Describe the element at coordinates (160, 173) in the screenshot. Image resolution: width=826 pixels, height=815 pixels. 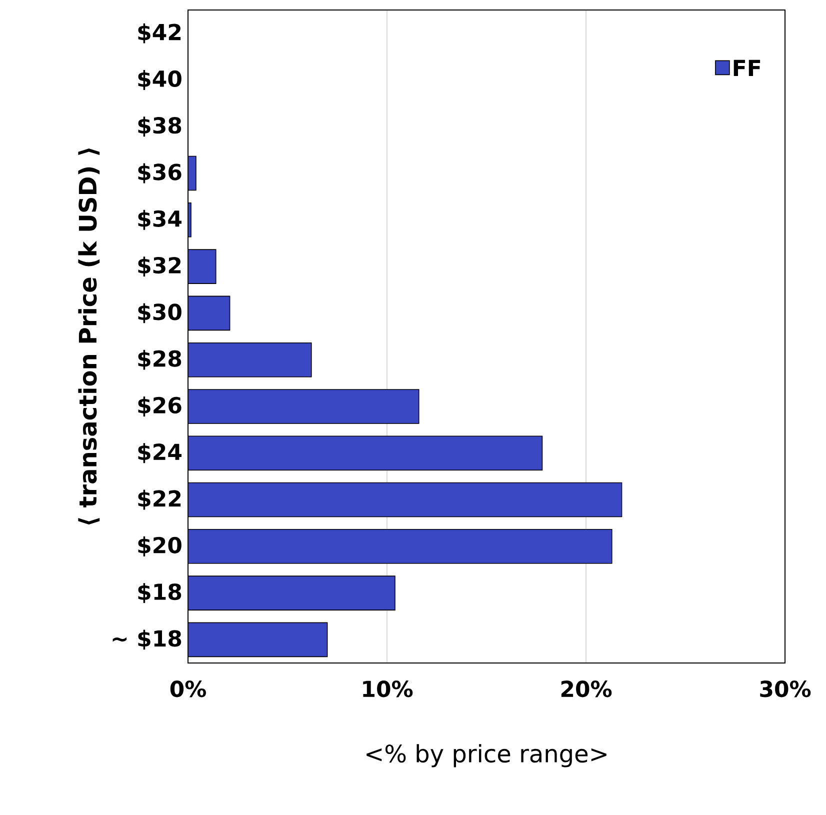
I see `y-tick-label: $36` at that location.